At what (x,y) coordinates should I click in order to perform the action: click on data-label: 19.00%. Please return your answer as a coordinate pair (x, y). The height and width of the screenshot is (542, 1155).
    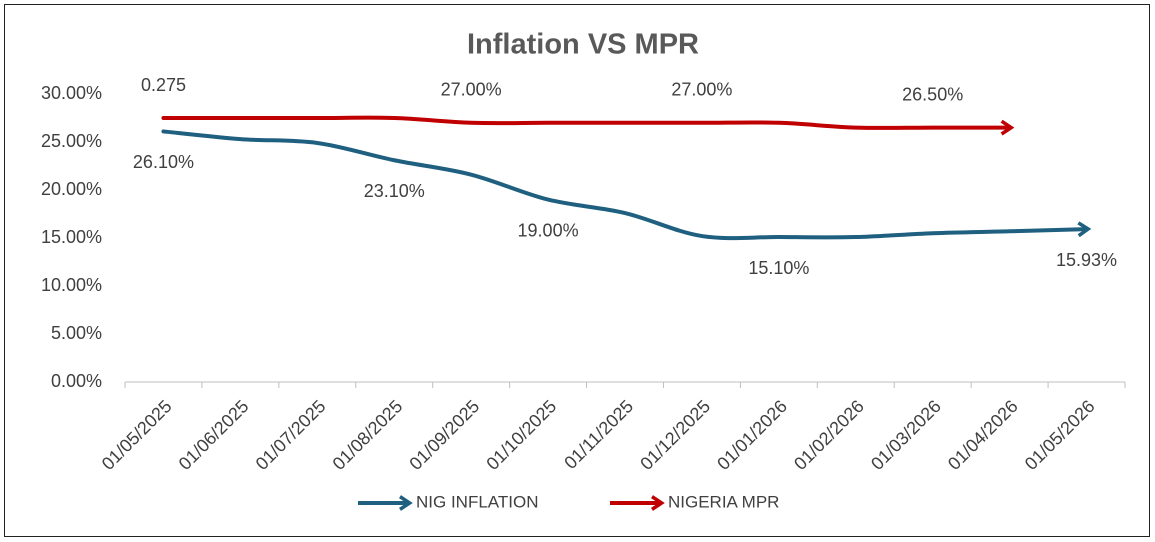
    Looking at the image, I should click on (548, 230).